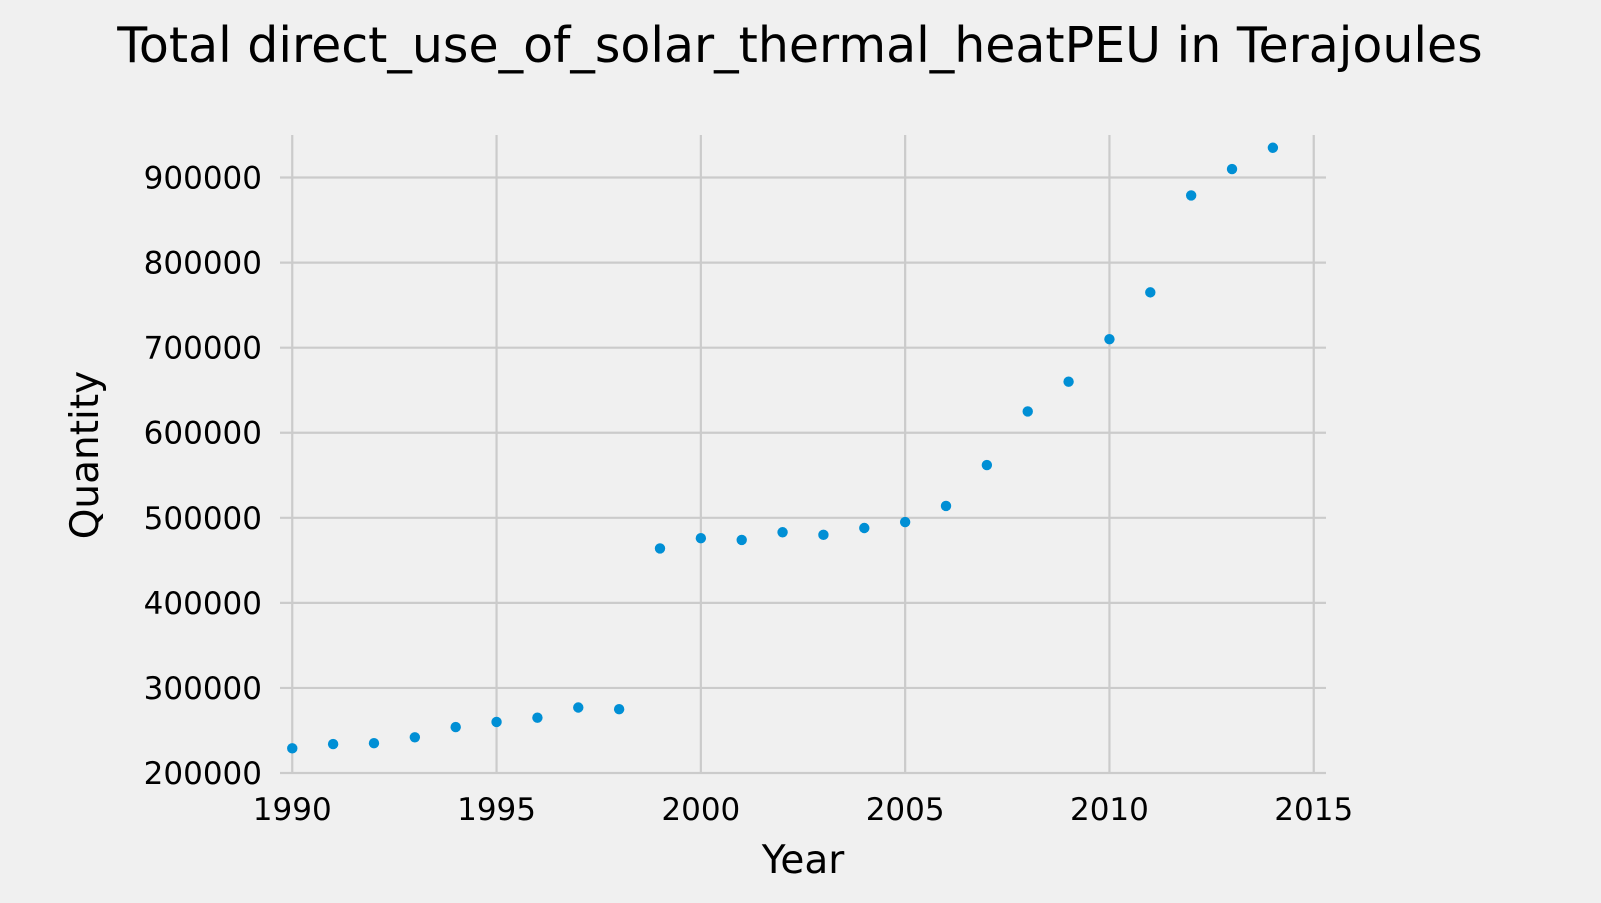 This screenshot has height=903, width=1601. I want to click on y-tick-label: 800000, so click(203, 264).